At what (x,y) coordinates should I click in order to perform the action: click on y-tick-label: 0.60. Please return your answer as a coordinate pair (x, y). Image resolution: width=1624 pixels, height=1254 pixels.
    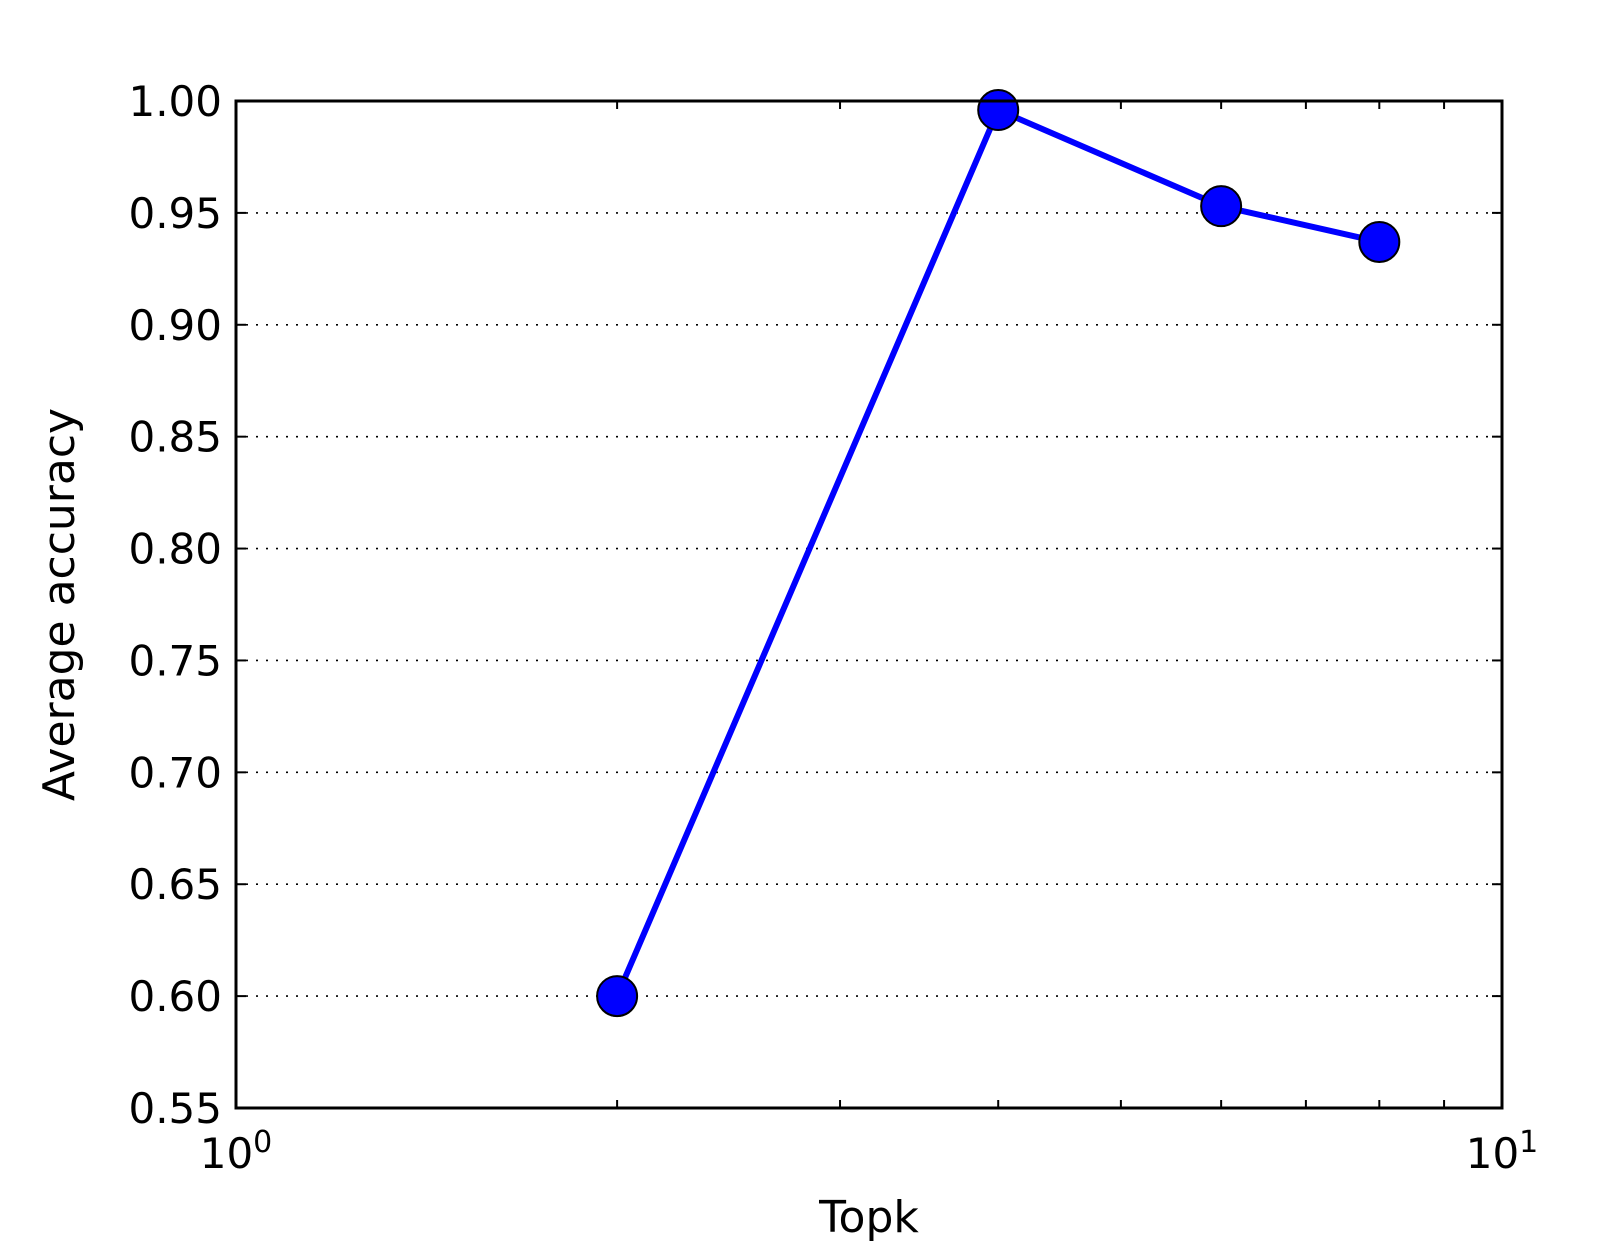
    Looking at the image, I should click on (175, 996).